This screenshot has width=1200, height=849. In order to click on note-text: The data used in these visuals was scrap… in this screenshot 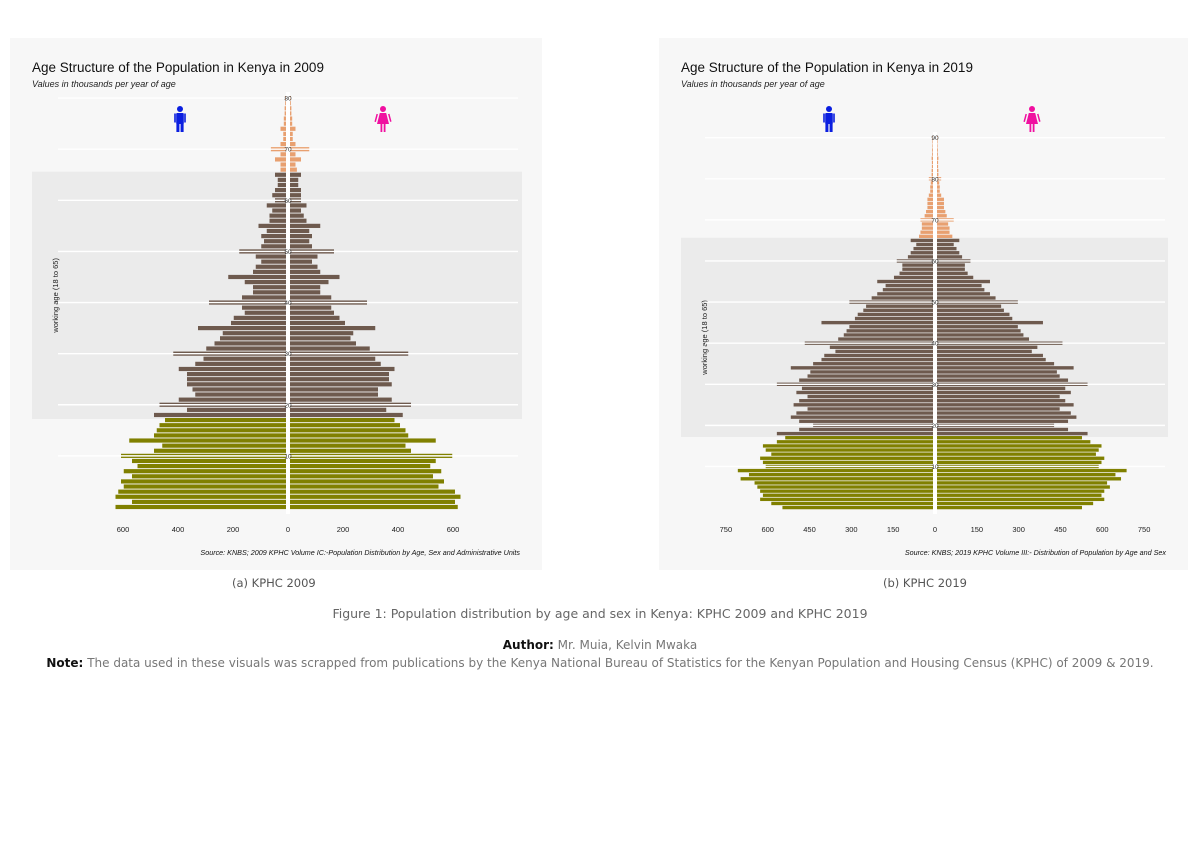, I will do `click(620, 663)`.